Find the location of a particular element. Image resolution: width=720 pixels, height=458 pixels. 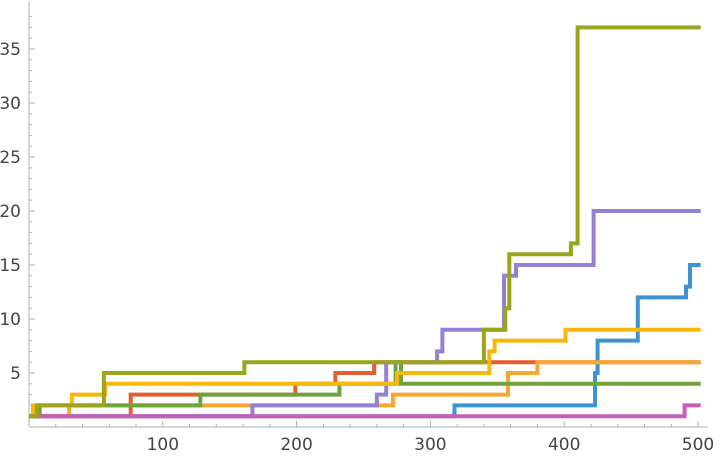

y-tick-label: 35 is located at coordinates (10, 50).